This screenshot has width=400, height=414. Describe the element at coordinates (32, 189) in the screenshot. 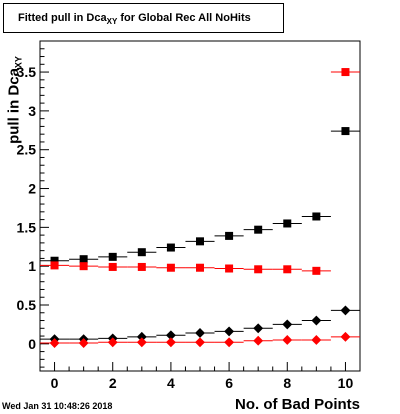

I see `y-tick-label: 2` at that location.